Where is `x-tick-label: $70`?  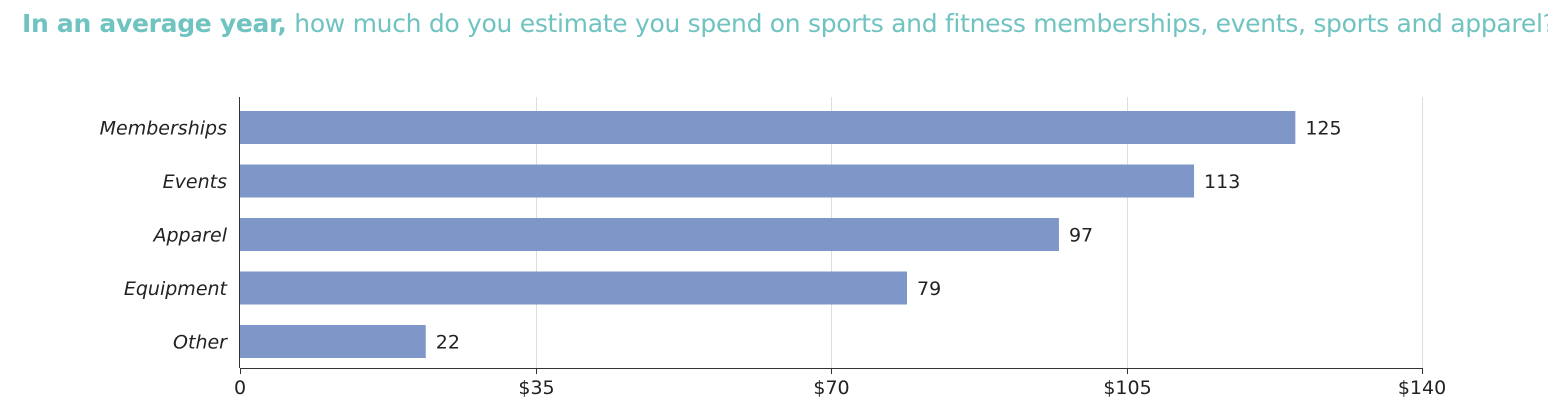
x-tick-label: $70 is located at coordinates (831, 388).